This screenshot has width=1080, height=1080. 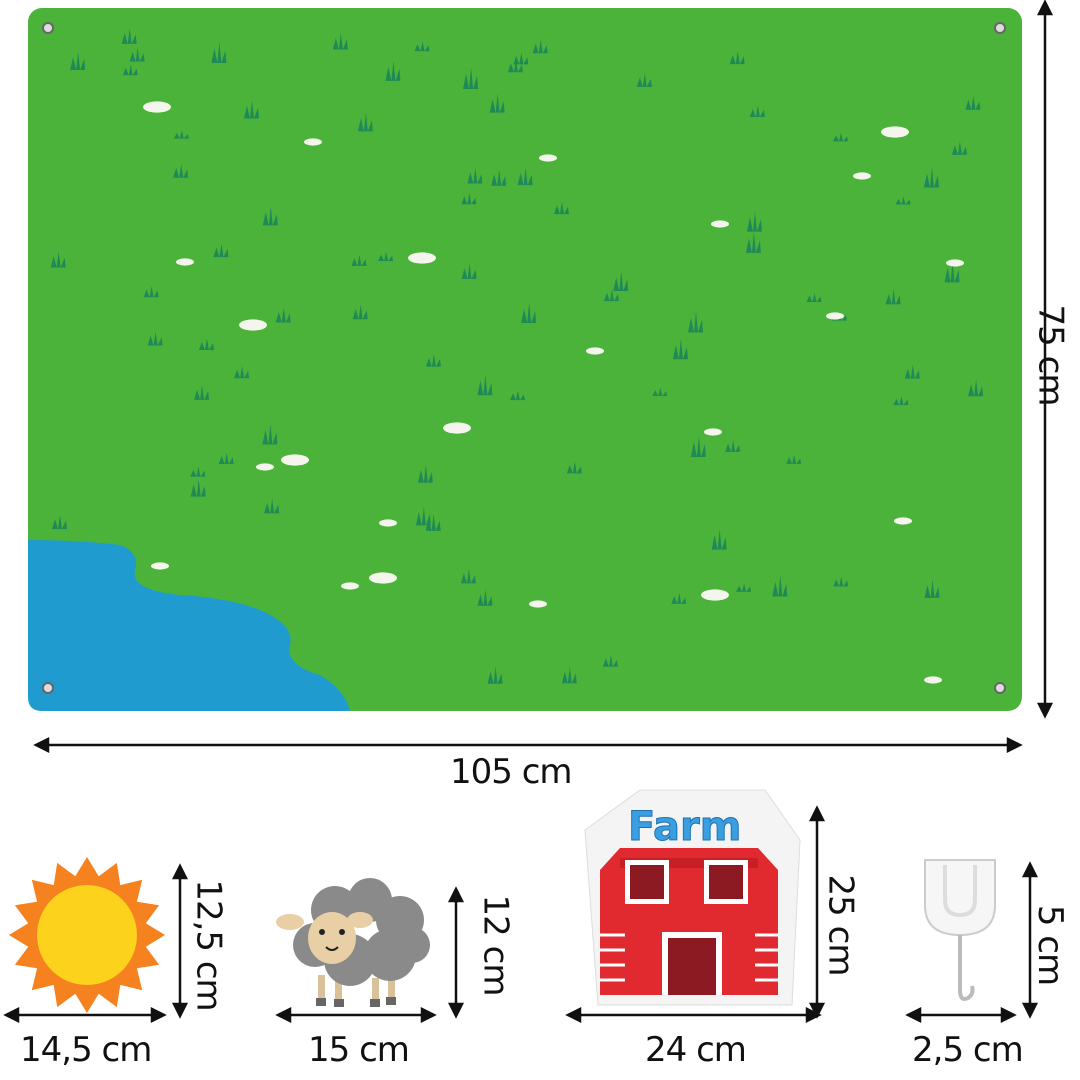 What do you see at coordinates (189, 625) in the screenshot?
I see `pond` at bounding box center [189, 625].